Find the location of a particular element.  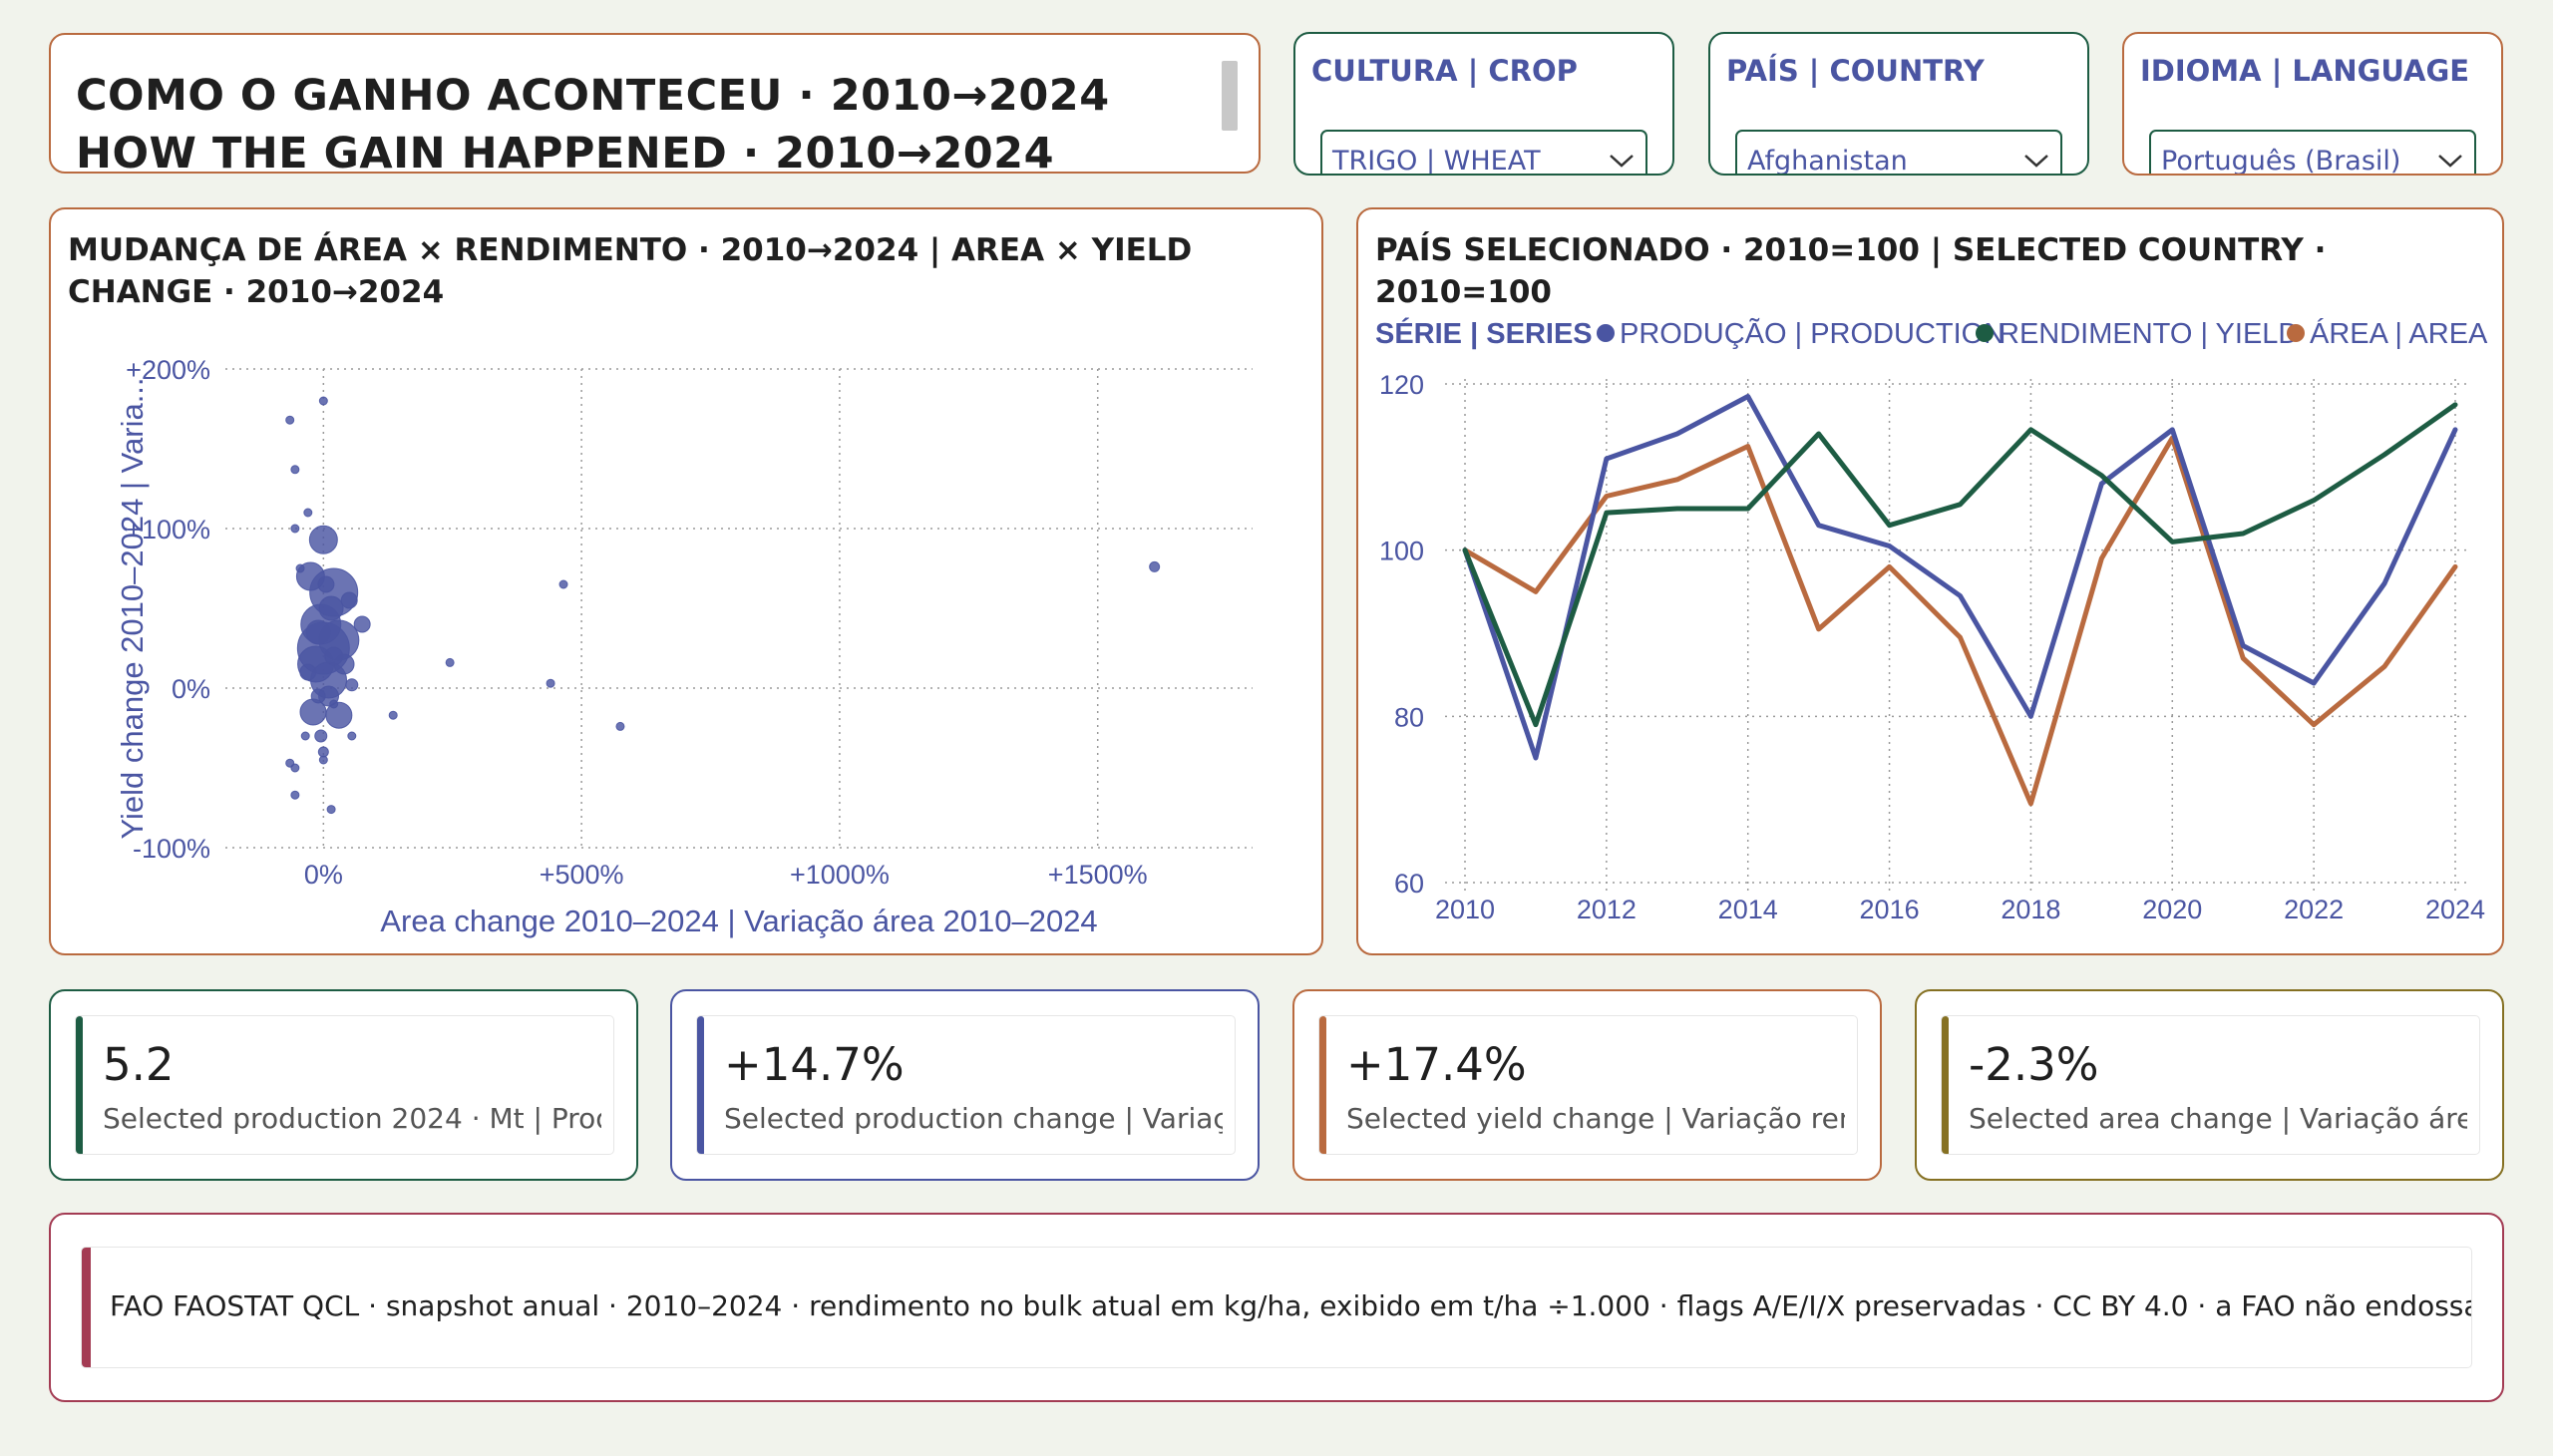

crop-slicer-label: CULTURA | CROP is located at coordinates (1444, 71).